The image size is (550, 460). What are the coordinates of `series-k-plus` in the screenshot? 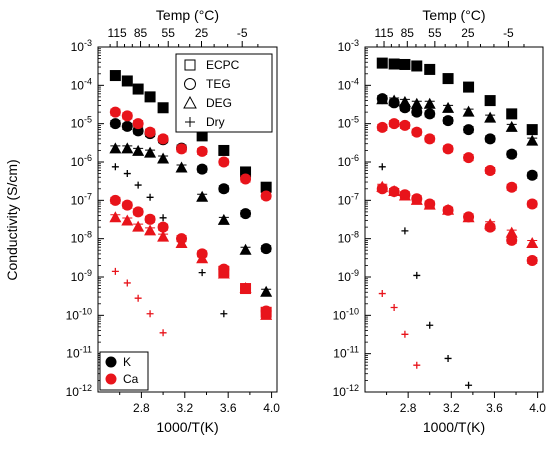 It's located at (169, 240).